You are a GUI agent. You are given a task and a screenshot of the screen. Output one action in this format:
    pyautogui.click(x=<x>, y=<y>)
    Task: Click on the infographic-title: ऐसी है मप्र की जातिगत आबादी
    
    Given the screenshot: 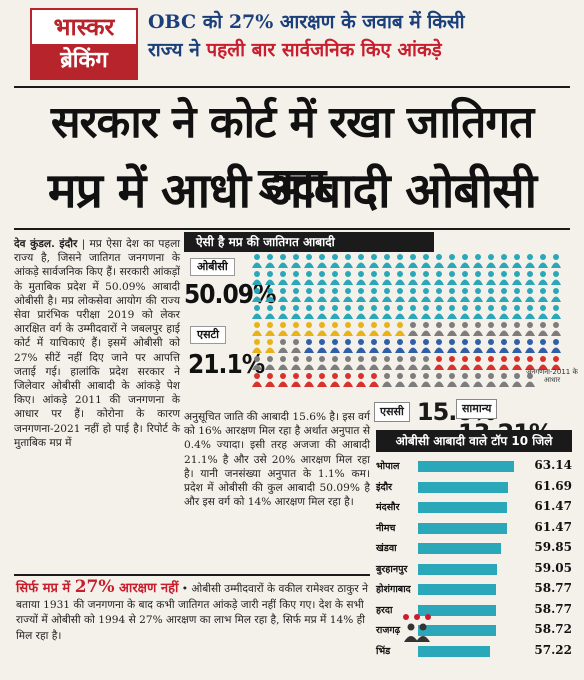 What is the action you would take?
    pyautogui.click(x=309, y=242)
    